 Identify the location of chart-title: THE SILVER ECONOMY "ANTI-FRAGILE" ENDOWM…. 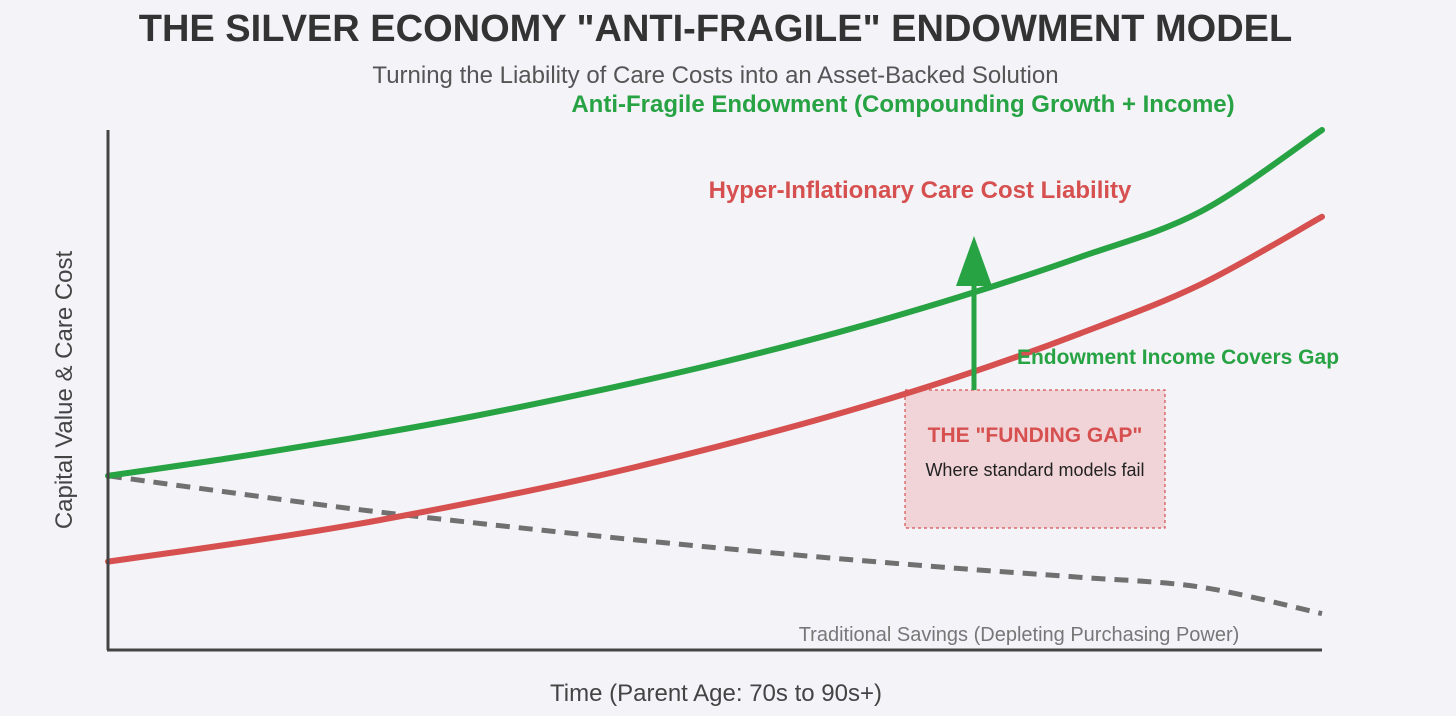
(715, 29).